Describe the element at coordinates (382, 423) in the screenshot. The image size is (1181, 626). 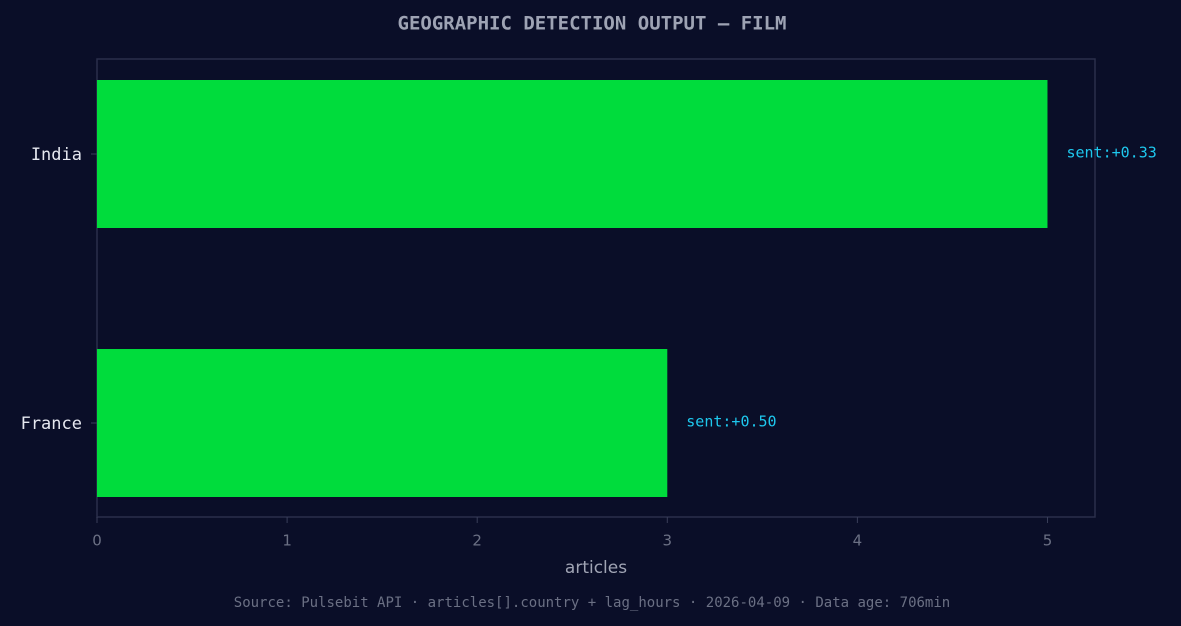
I see `bar` at that location.